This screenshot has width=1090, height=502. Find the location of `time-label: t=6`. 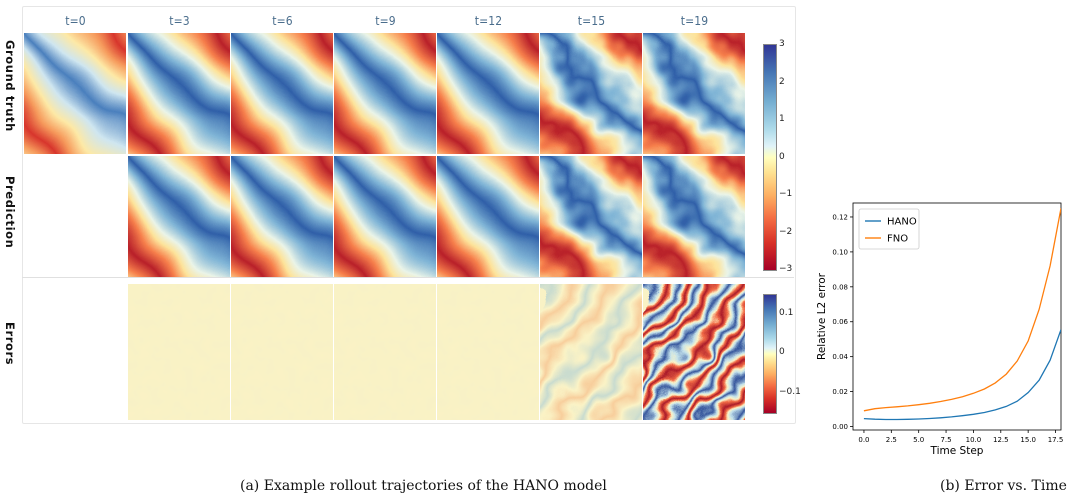

time-label: t=6 is located at coordinates (282, 21).